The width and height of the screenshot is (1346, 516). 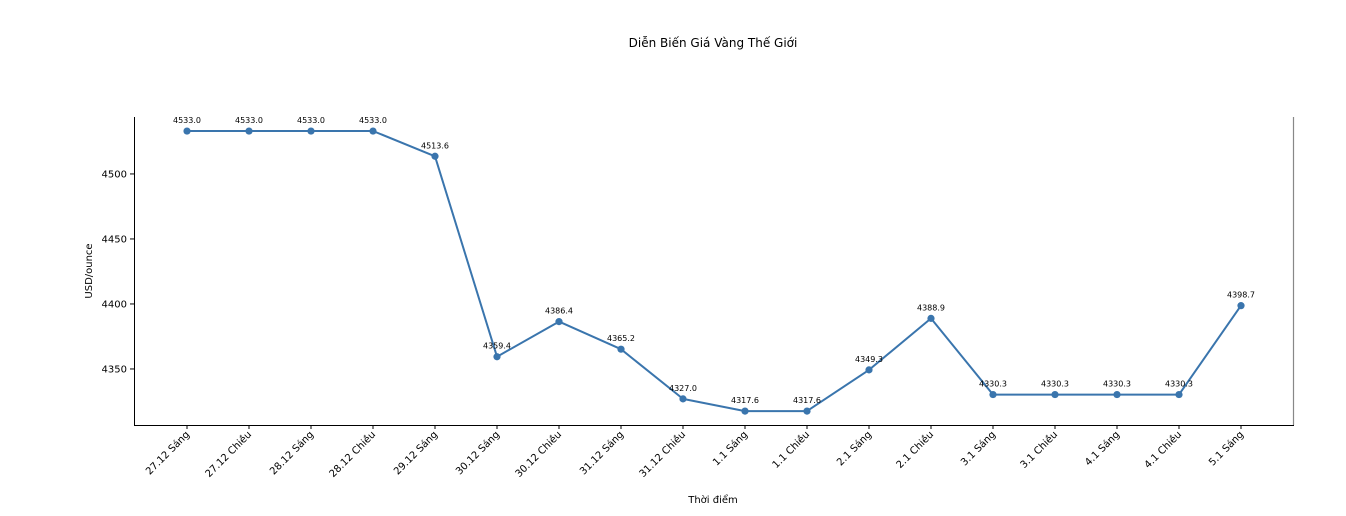 I want to click on x-tick-label: 3.1 Sáng, so click(x=978, y=449).